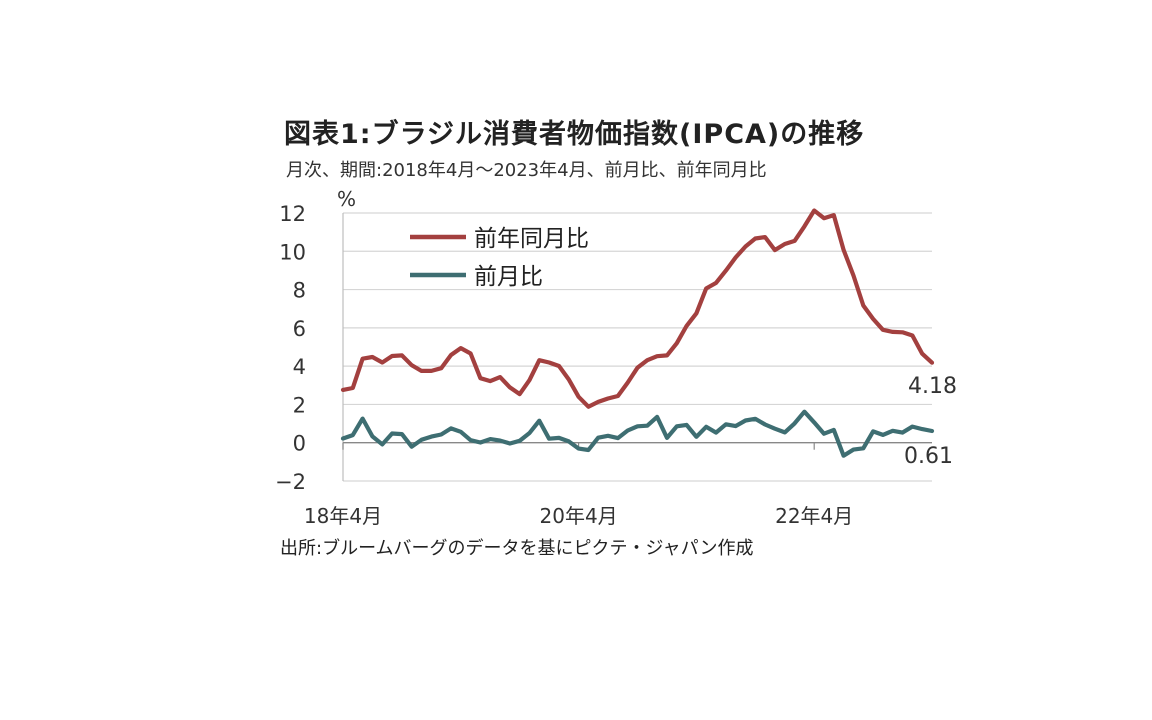  What do you see at coordinates (299, 329) in the screenshot?
I see `y-tick-label: 6` at bounding box center [299, 329].